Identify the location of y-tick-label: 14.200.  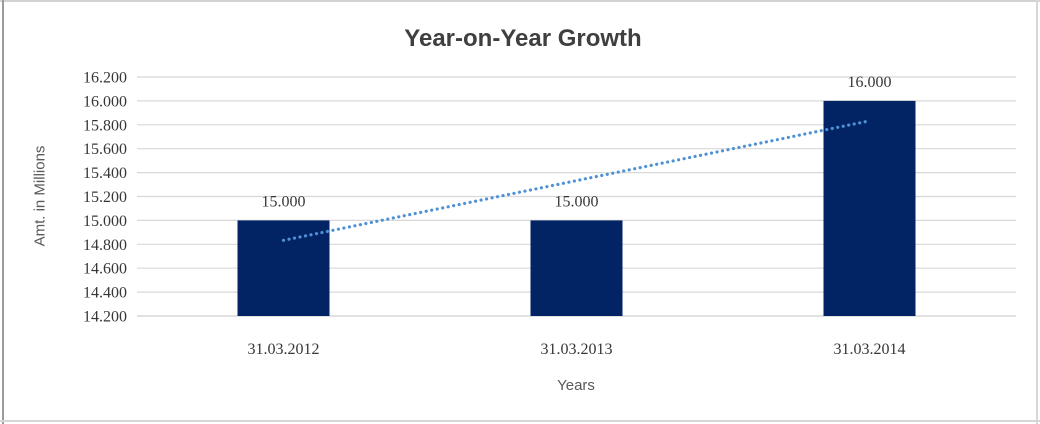
(105, 317).